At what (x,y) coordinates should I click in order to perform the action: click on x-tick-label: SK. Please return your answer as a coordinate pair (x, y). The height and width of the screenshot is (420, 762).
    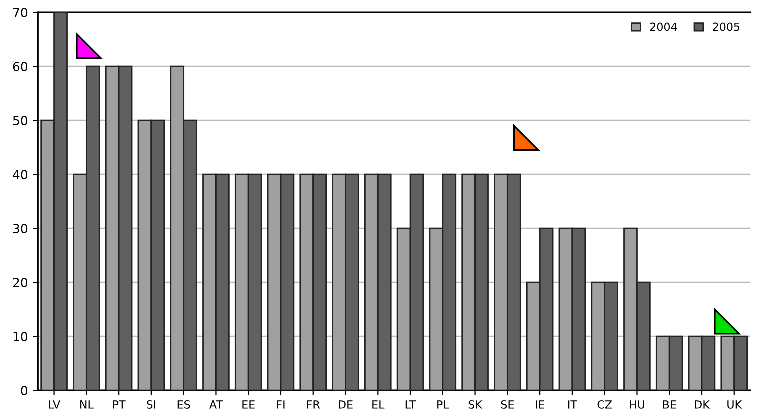
    Looking at the image, I should click on (475, 404).